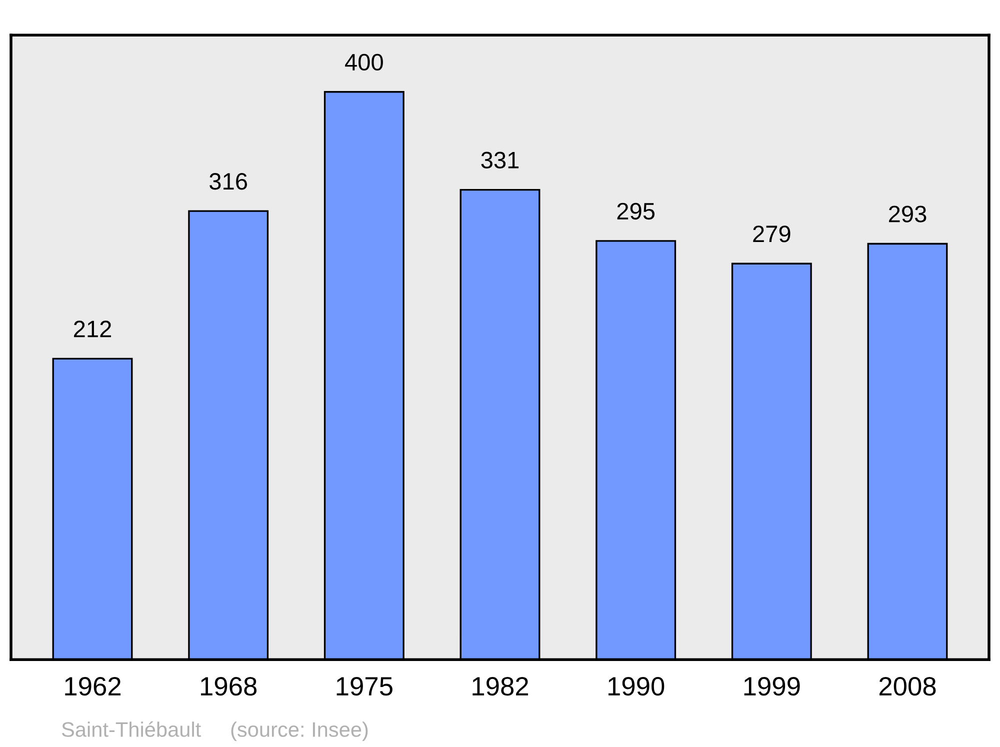 The height and width of the screenshot is (747, 1000). Describe the element at coordinates (771, 234) in the screenshot. I see `data-label: 279` at that location.